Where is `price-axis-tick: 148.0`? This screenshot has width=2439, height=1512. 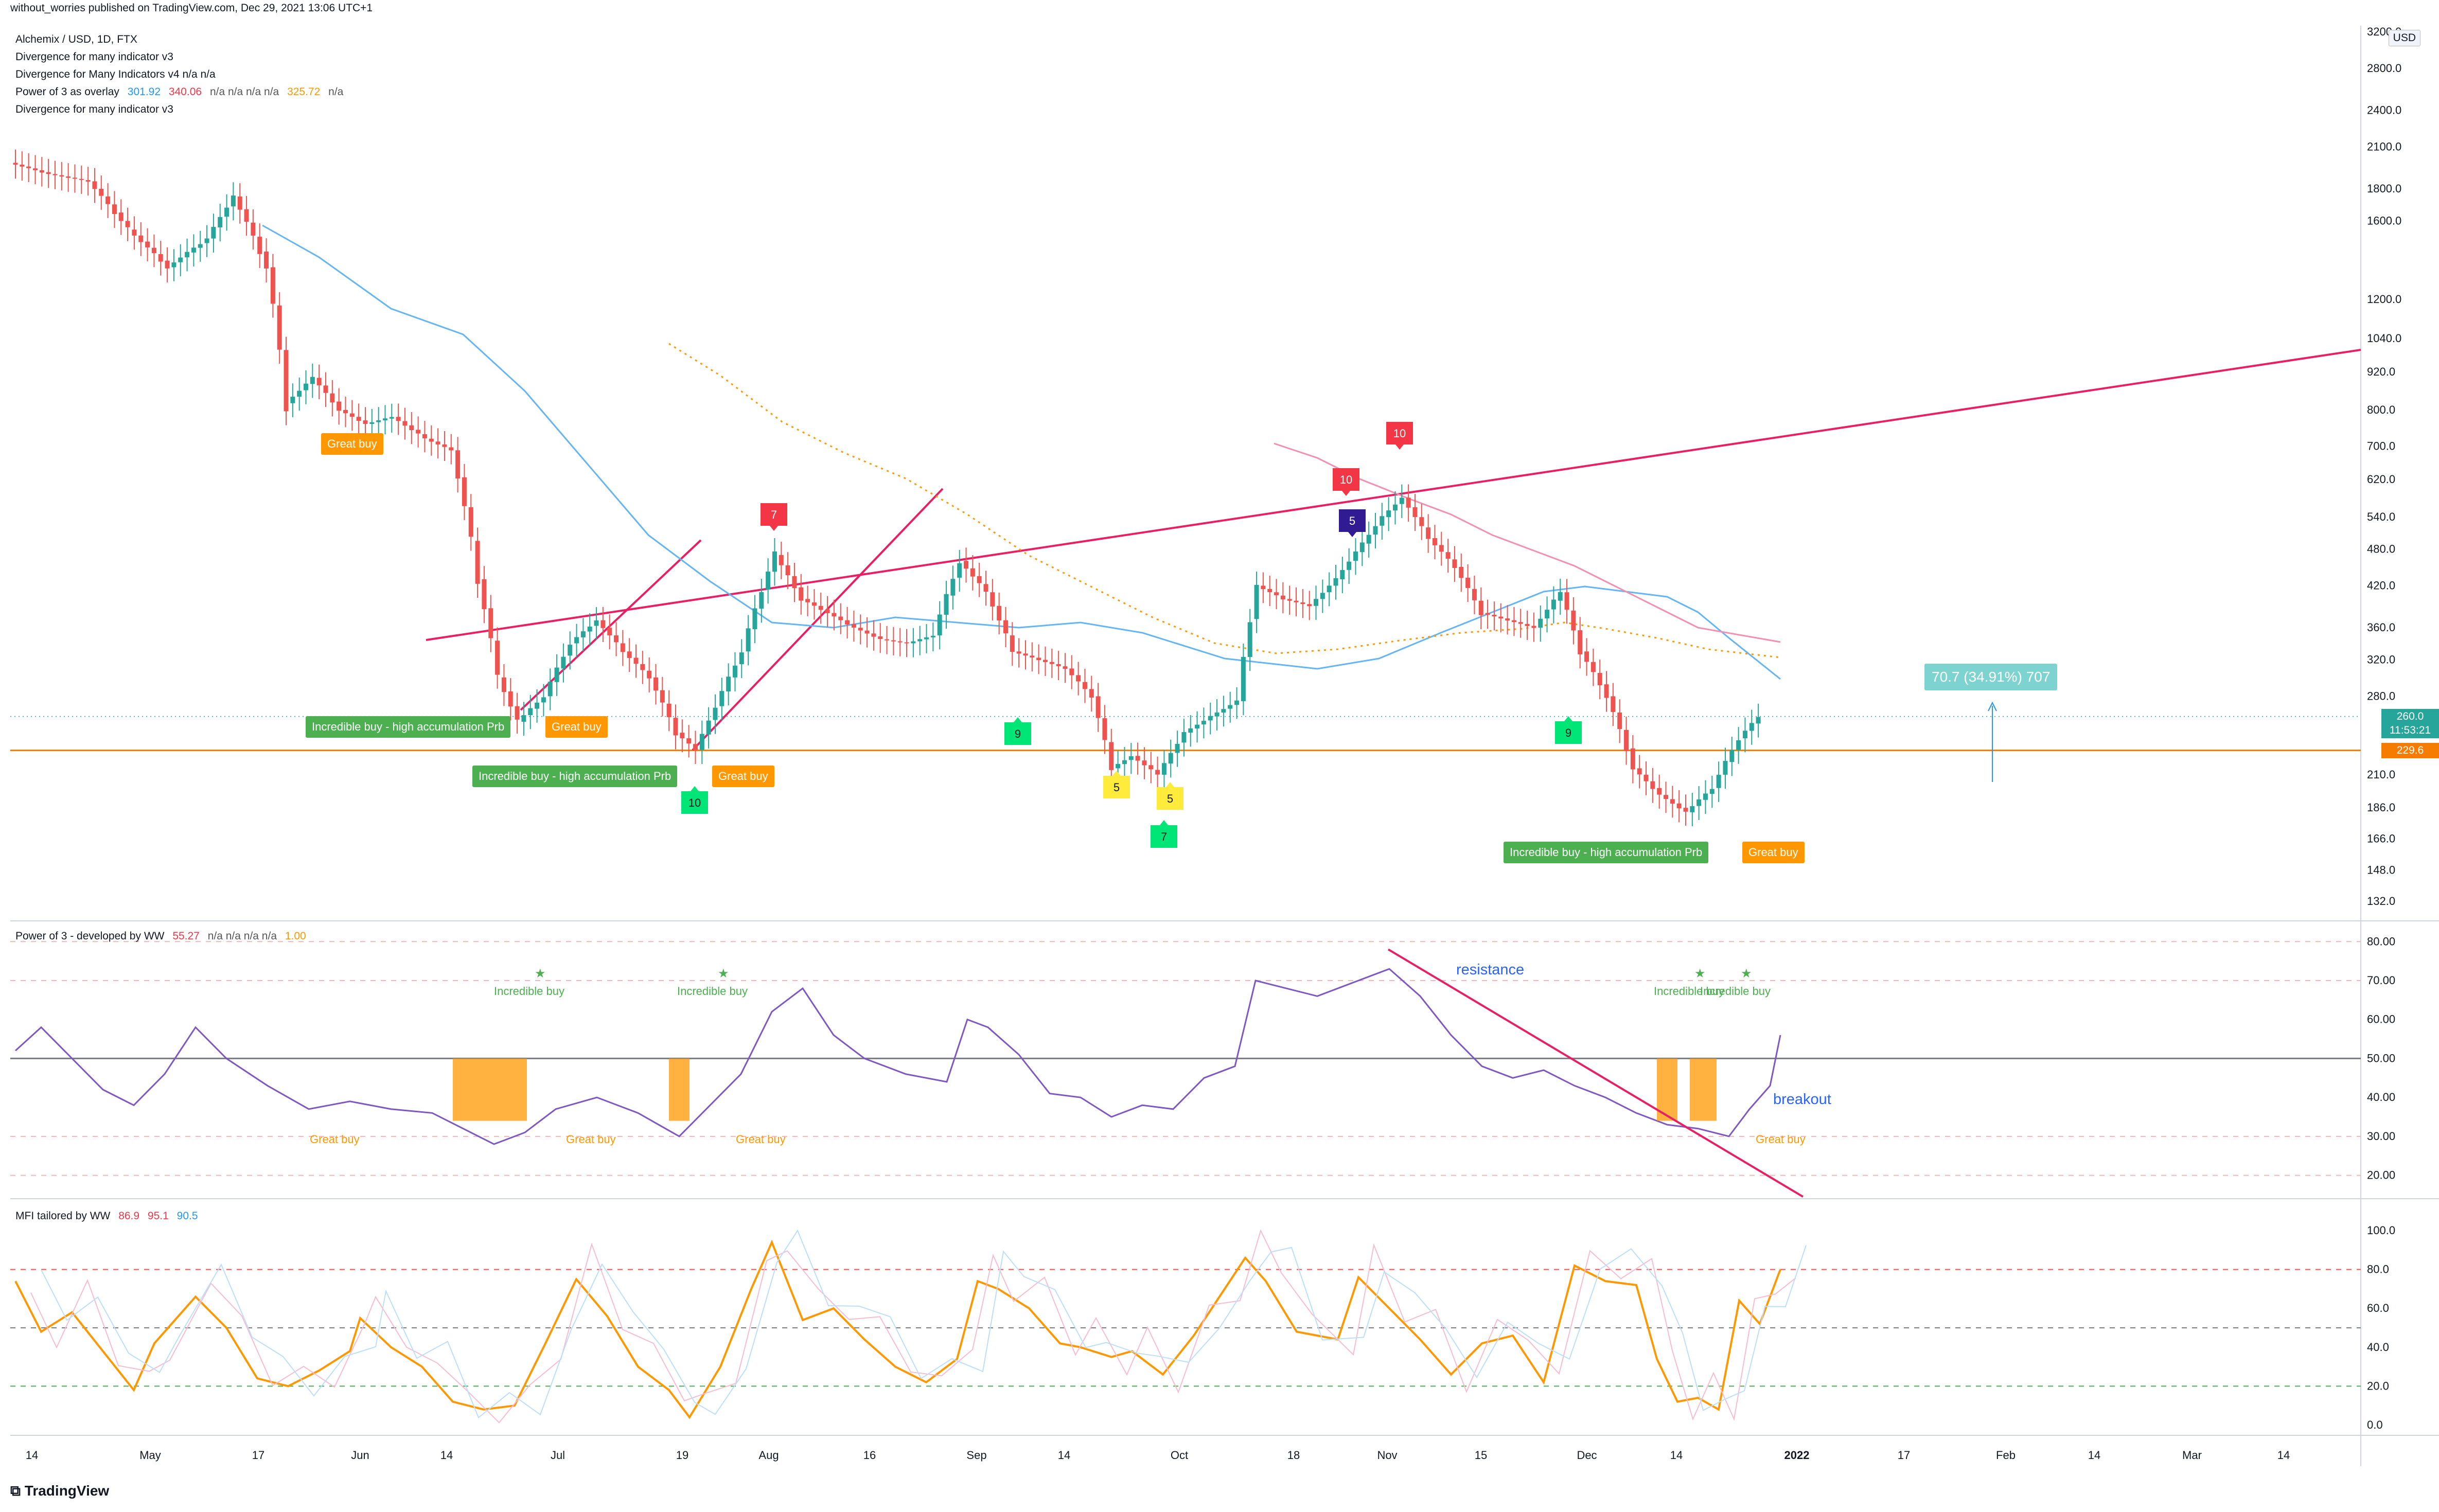
price-axis-tick: 148.0 is located at coordinates (2381, 869).